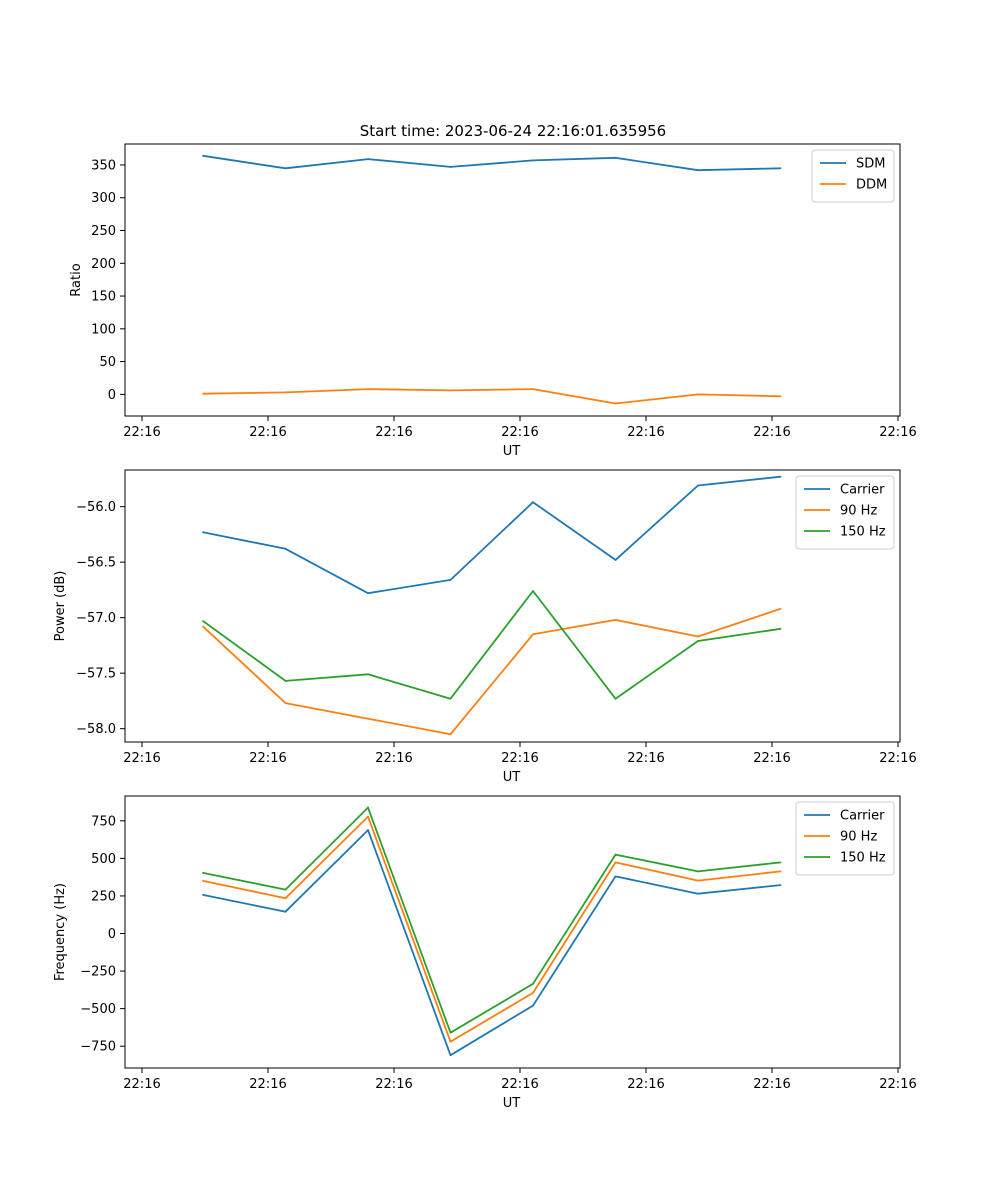  What do you see at coordinates (98, 1047) in the screenshot?
I see `y-tick-label: −750` at bounding box center [98, 1047].